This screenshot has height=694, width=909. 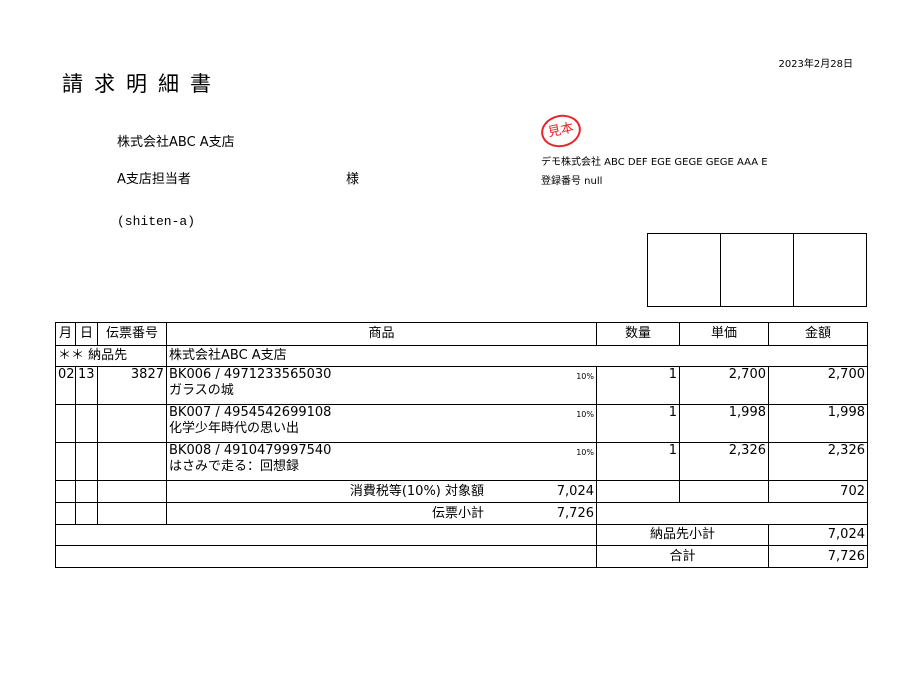 I want to click on product-name: ガラスの城, so click(x=201, y=390).